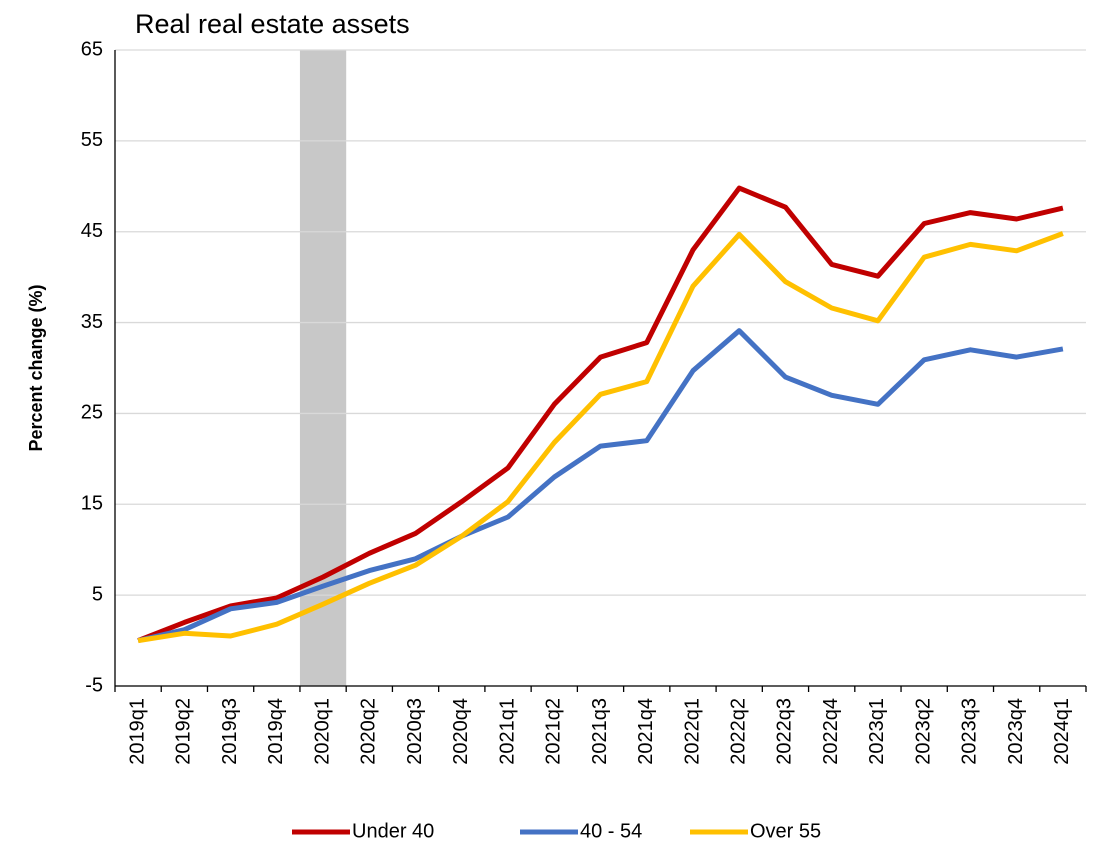  What do you see at coordinates (92, 504) in the screenshot?
I see `y-tick-label: 15` at bounding box center [92, 504].